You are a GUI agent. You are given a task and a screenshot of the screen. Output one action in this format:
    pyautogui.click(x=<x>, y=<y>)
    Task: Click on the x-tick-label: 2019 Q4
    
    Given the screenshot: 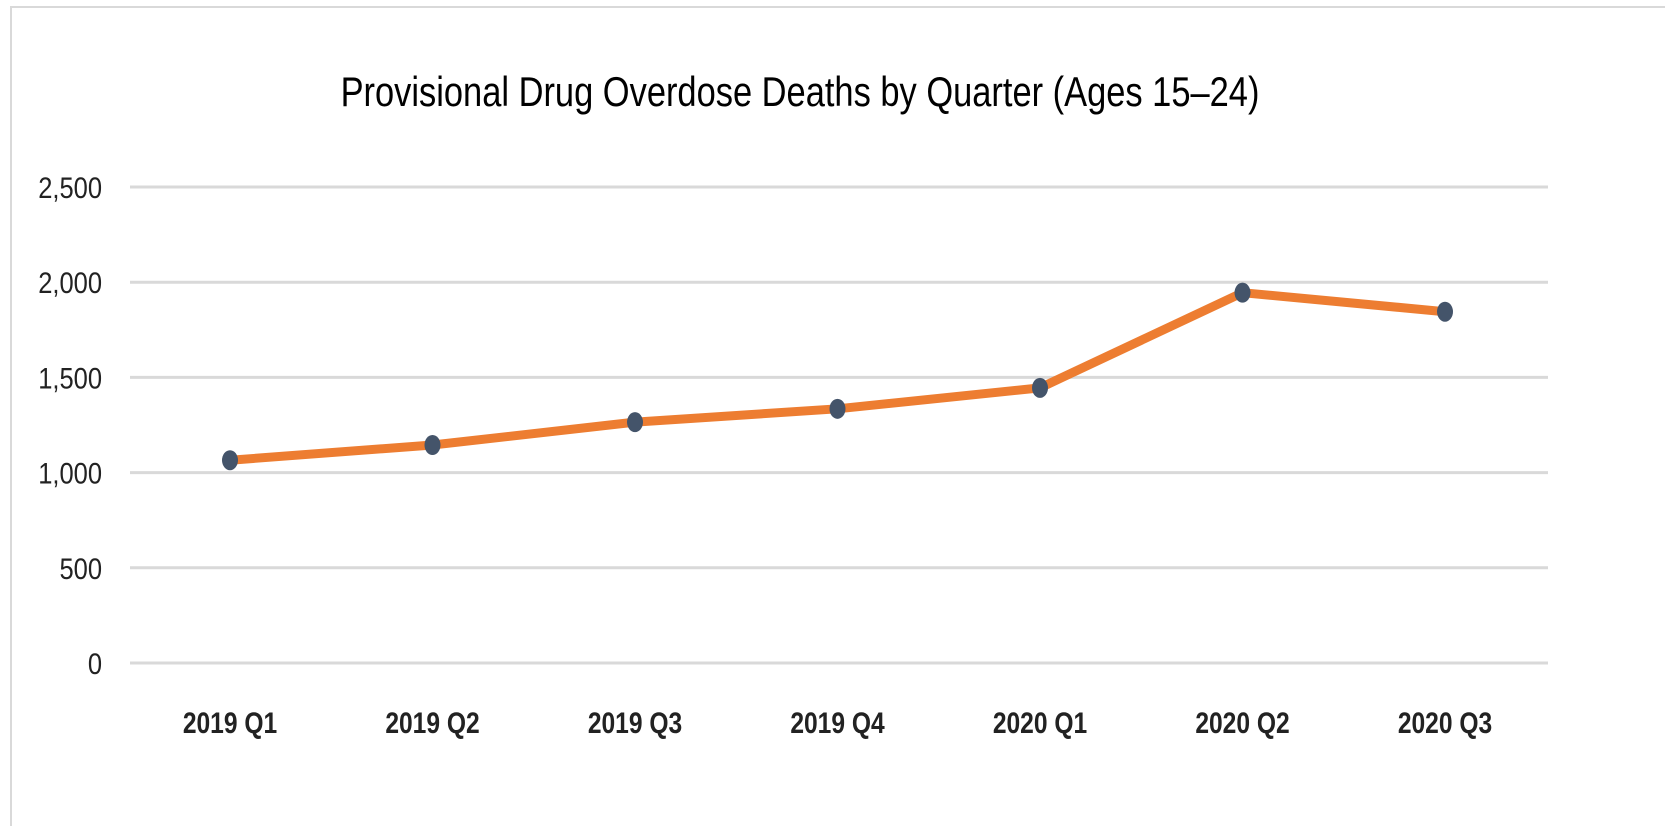 What is the action you would take?
    pyautogui.click(x=837, y=723)
    